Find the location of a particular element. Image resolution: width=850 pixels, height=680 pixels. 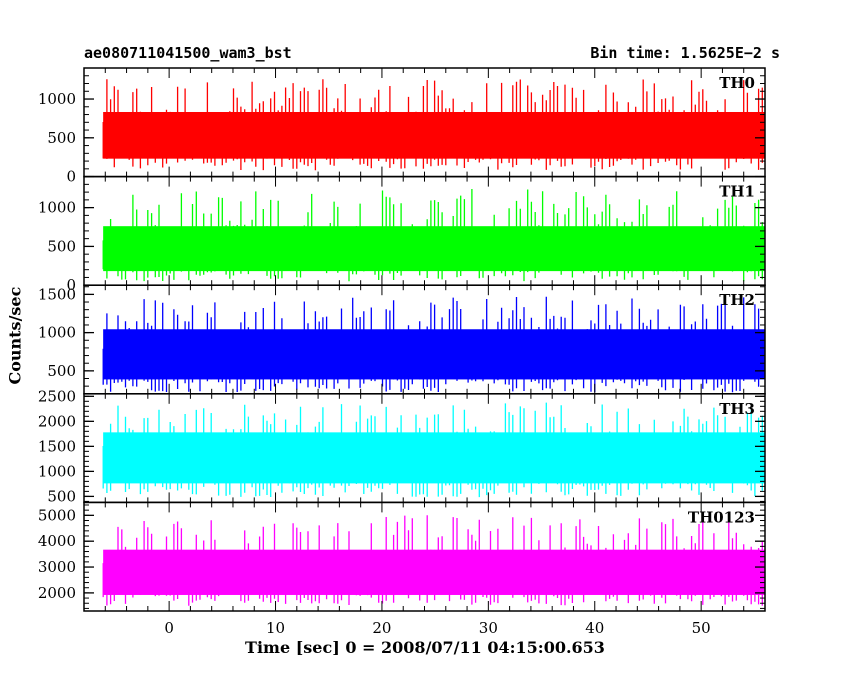

y-tick-label: 4000 is located at coordinates (57, 541).